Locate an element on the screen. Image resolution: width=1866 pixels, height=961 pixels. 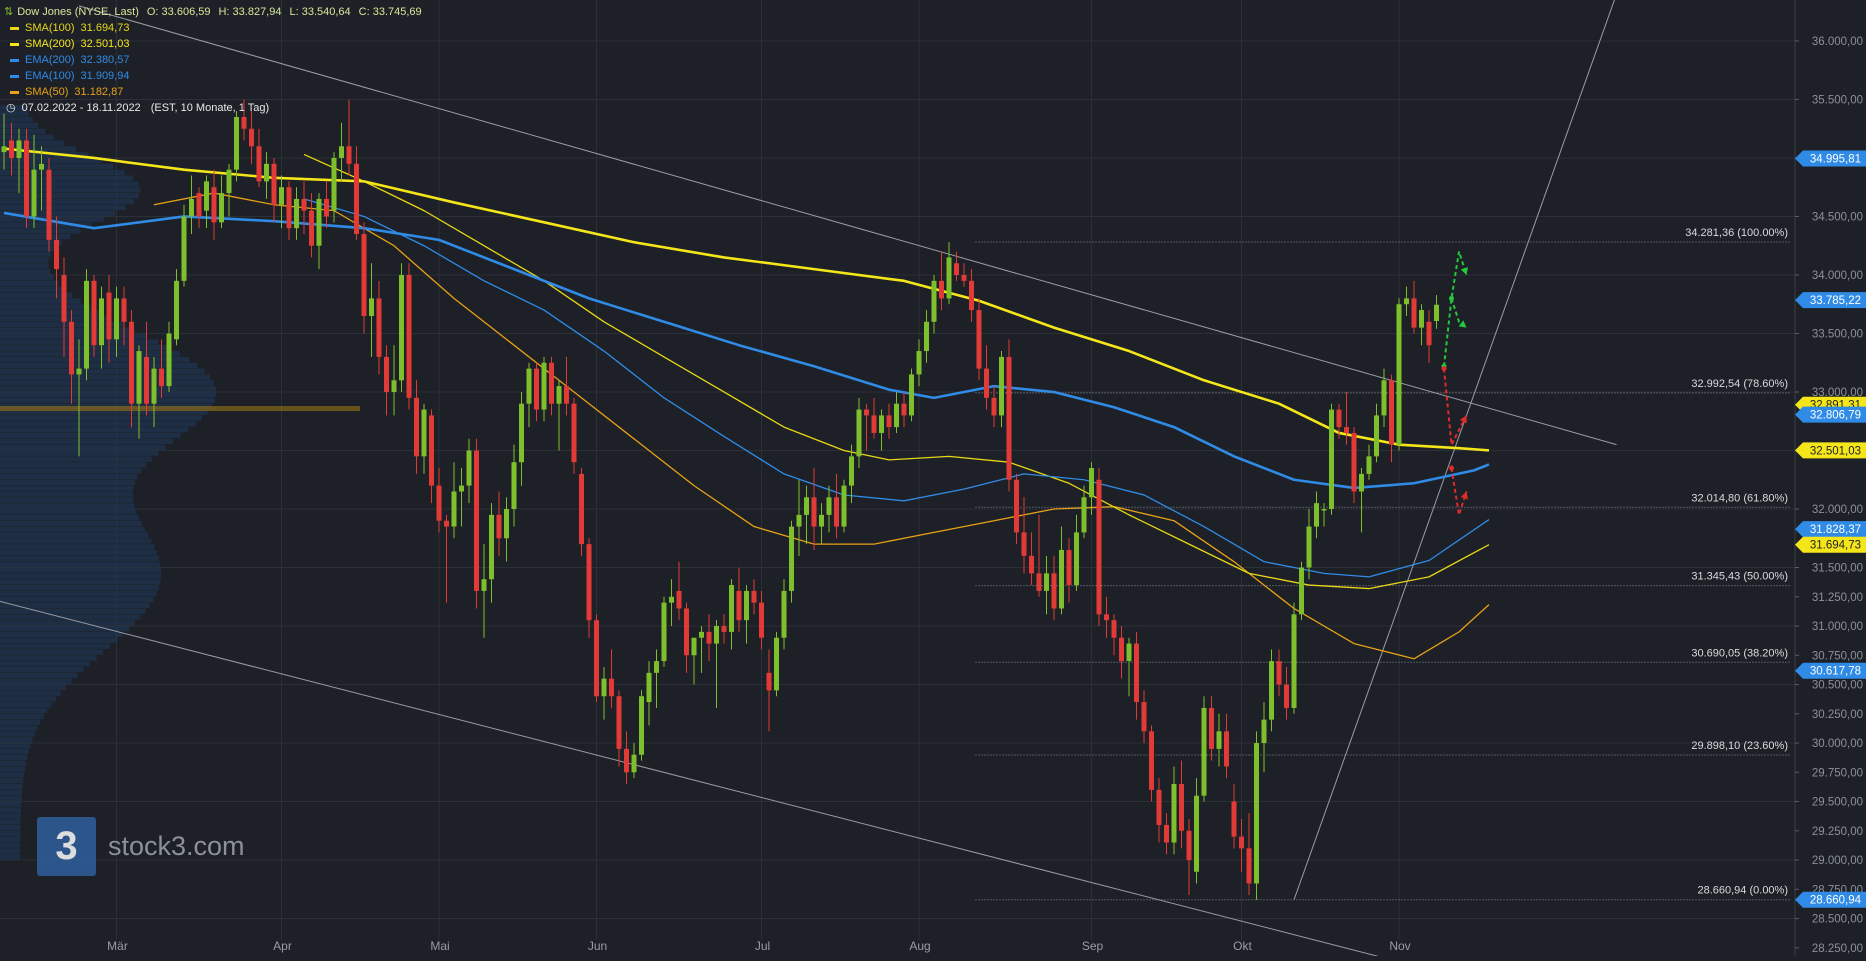
price-tick-label: 29.250,00 is located at coordinates (1837, 832).